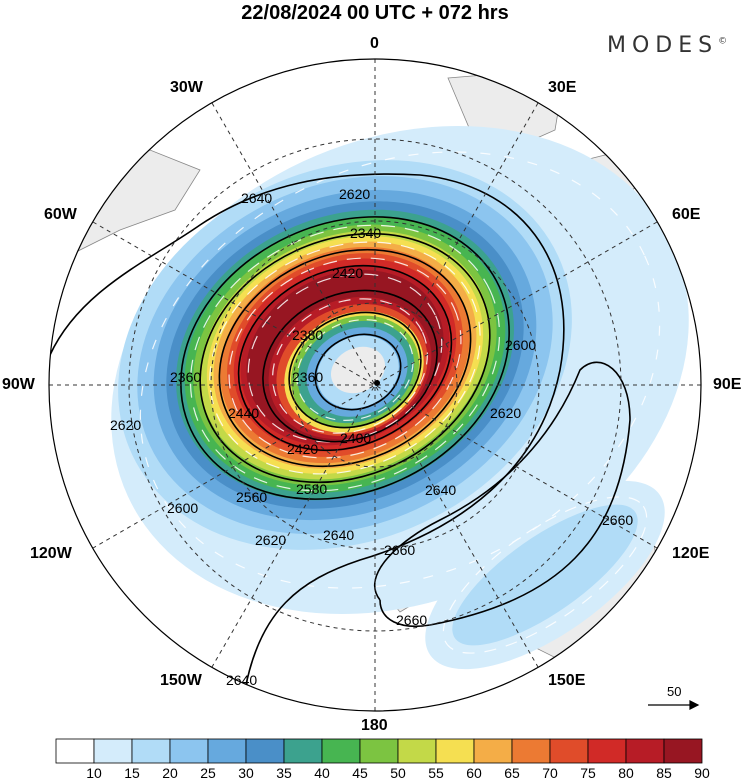 This screenshot has width=750, height=782. Describe the element at coordinates (322, 773) in the screenshot. I see `colorbar-tick-label: 40` at that location.